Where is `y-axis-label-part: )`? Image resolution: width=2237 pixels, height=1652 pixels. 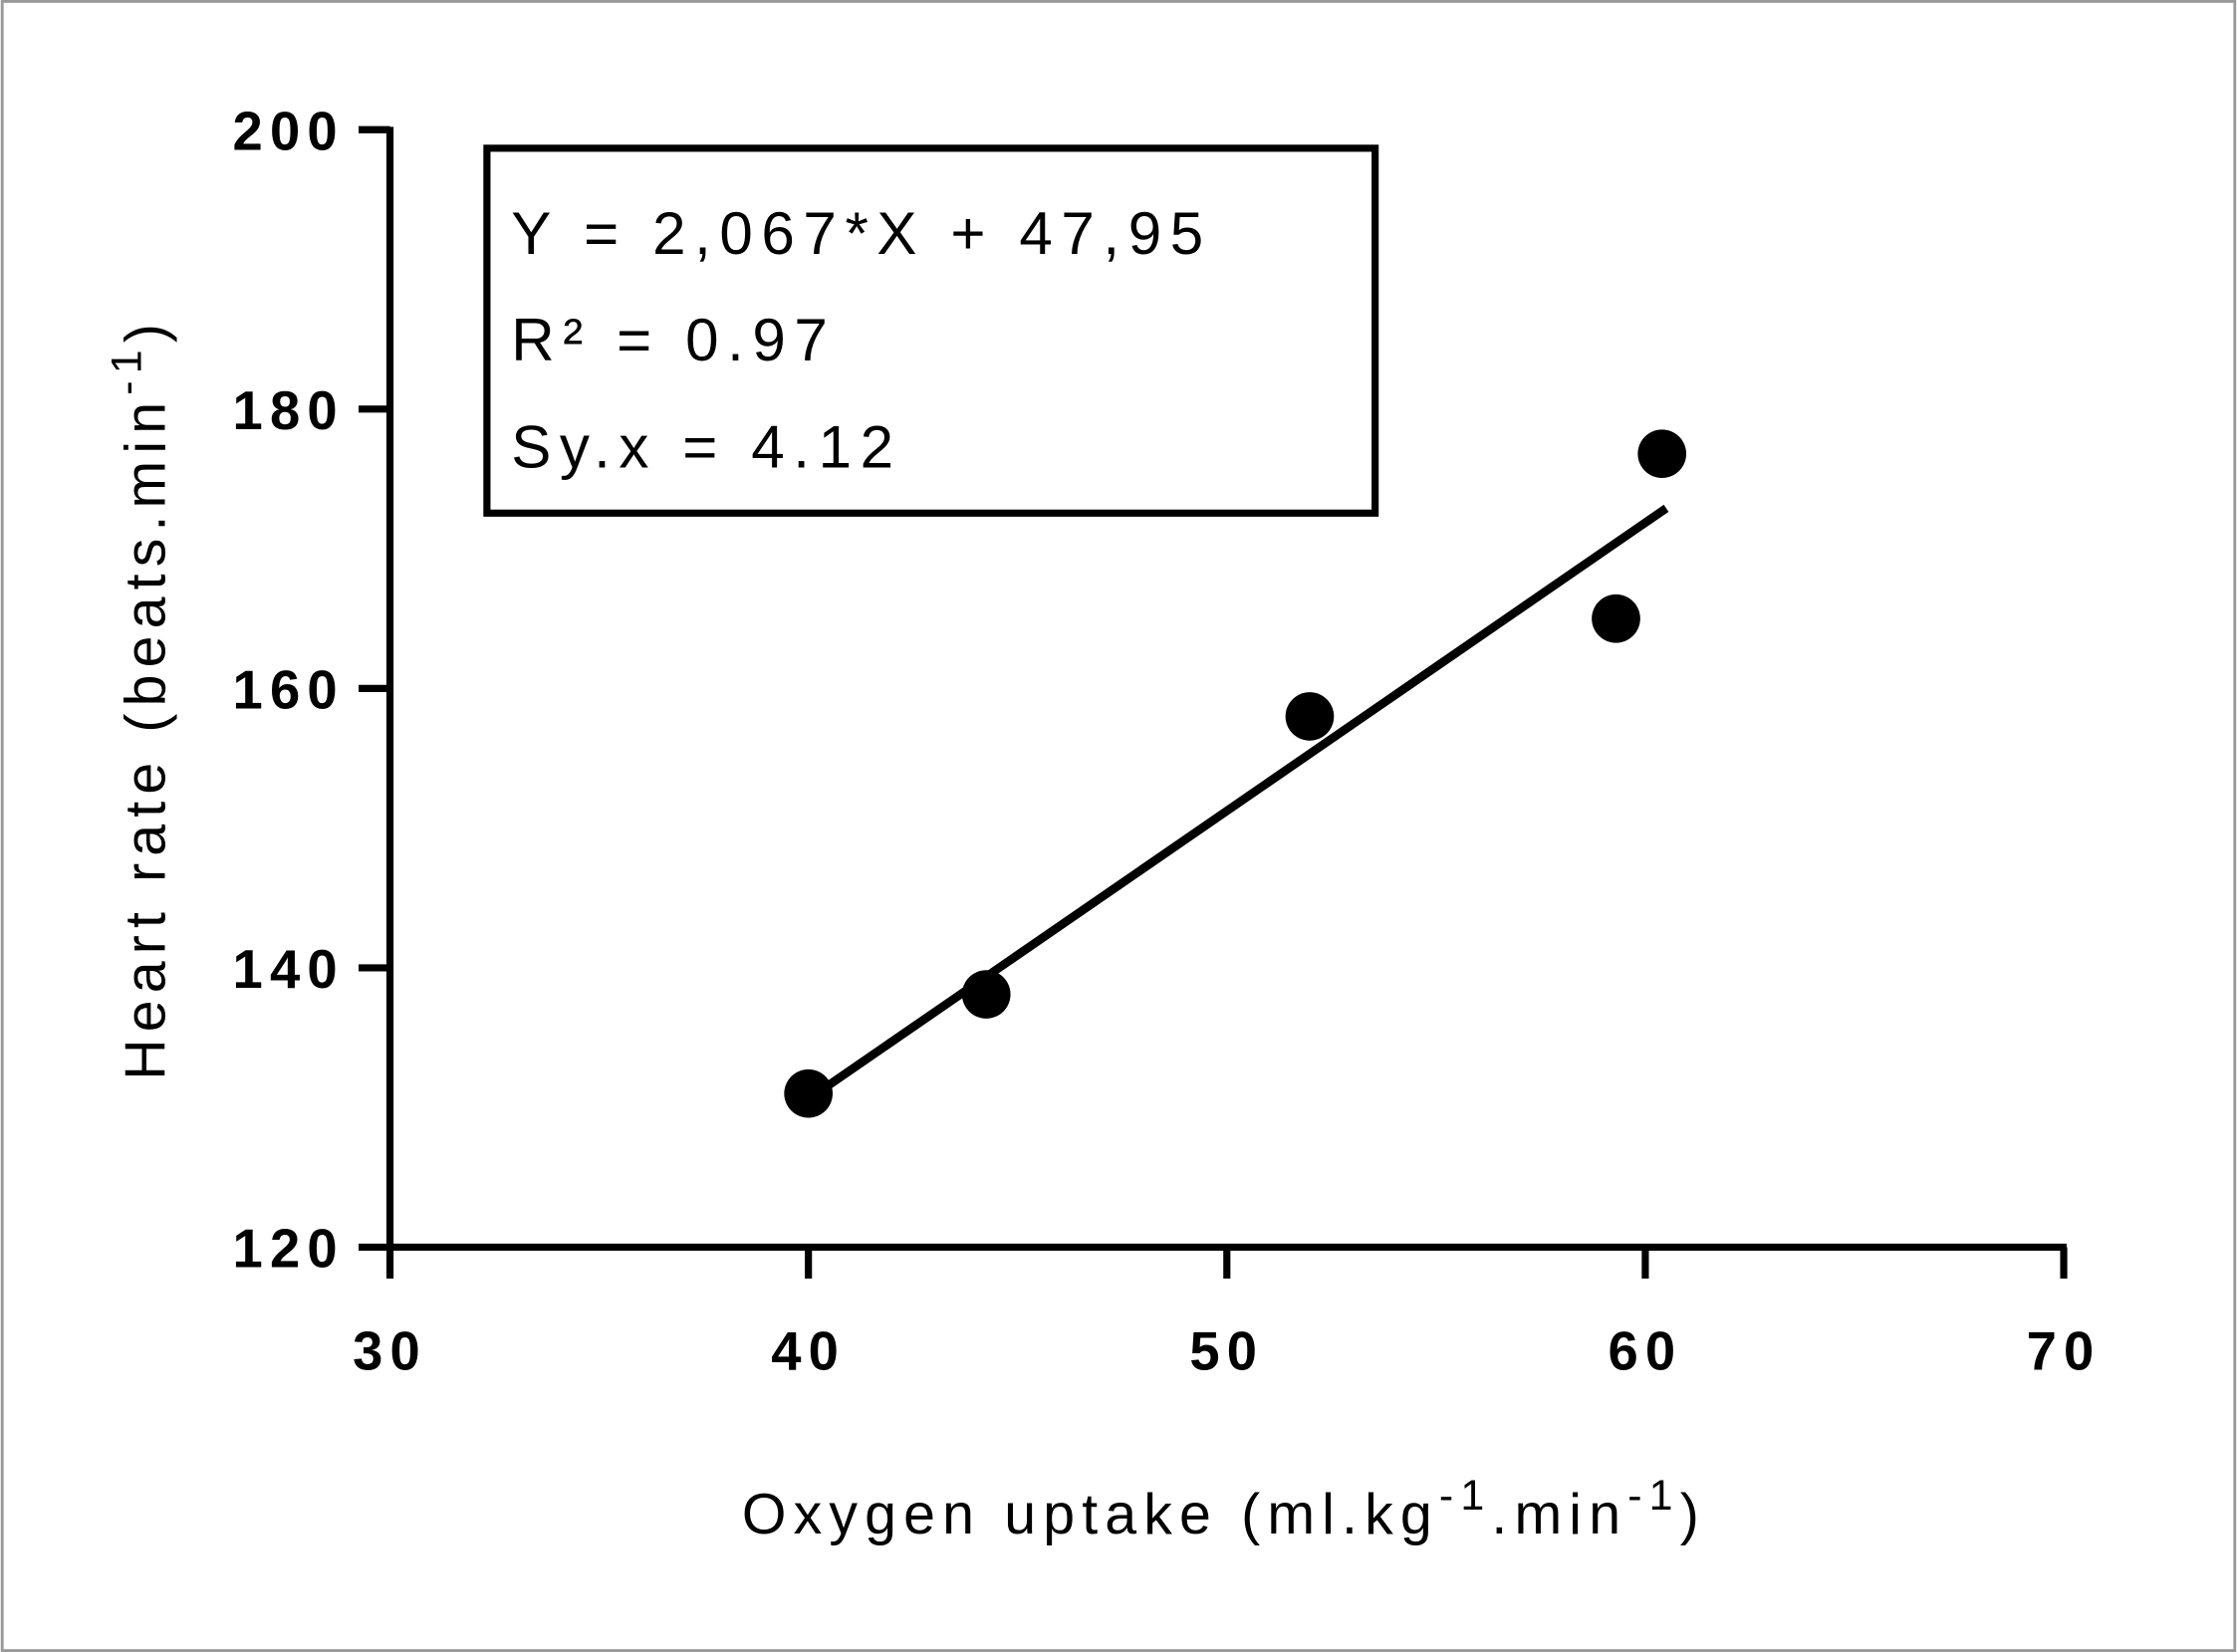 y-axis-label-part: ) is located at coordinates (145, 330).